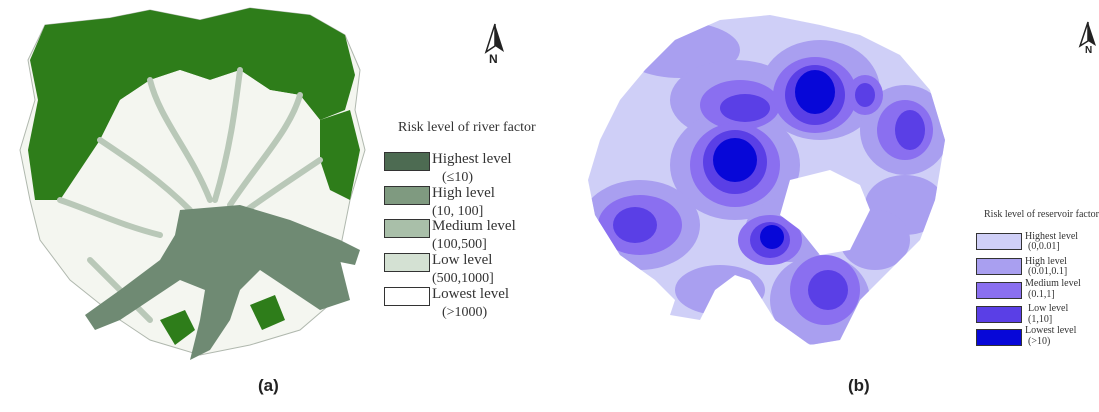 The height and width of the screenshot is (412, 1099). What do you see at coordinates (463, 278) in the screenshot?
I see `legend-range: (500,1000]` at bounding box center [463, 278].